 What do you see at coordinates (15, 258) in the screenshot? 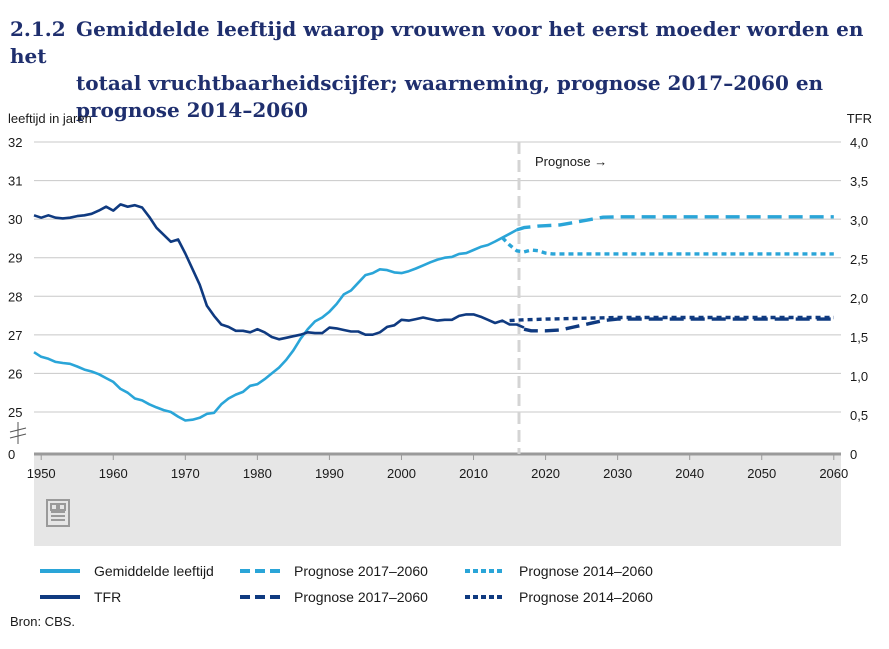
I see `y-left-tick-label: 29` at bounding box center [15, 258].